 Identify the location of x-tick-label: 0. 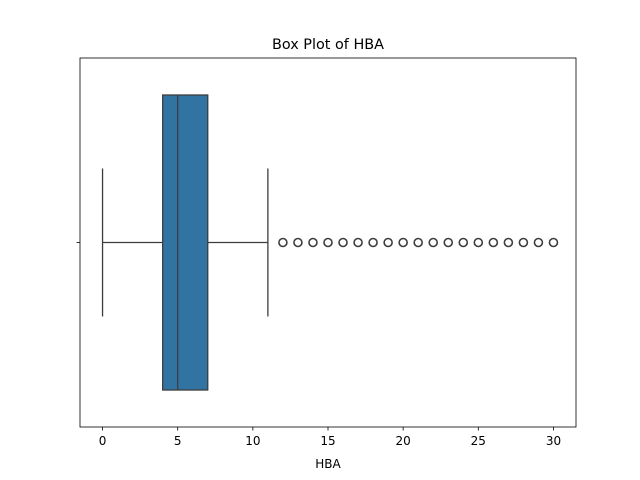
(103, 441).